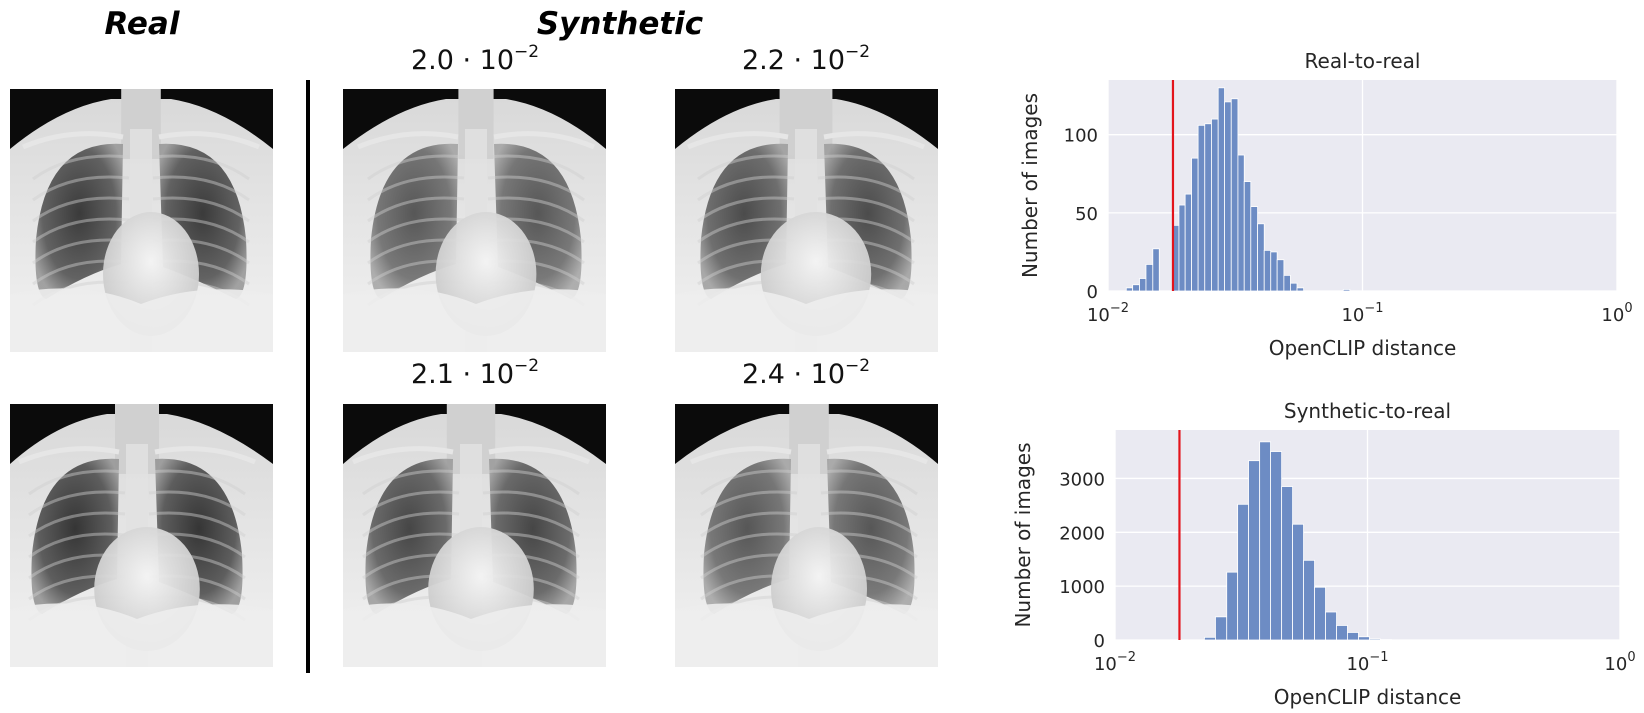 This screenshot has width=1644, height=713. I want to click on synthetic-label-3: 2.1 · 10⁻², so click(475, 373).